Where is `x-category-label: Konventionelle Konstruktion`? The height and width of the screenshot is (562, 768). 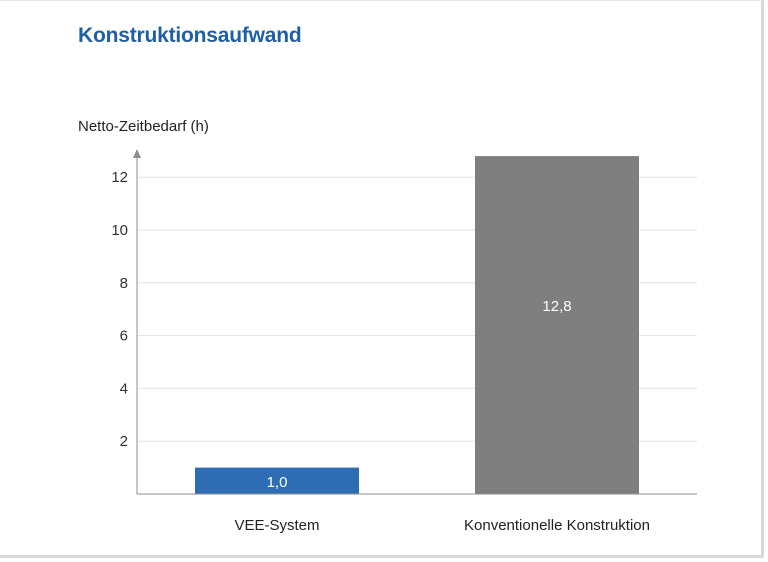
x-category-label: Konventionelle Konstruktion is located at coordinates (557, 525).